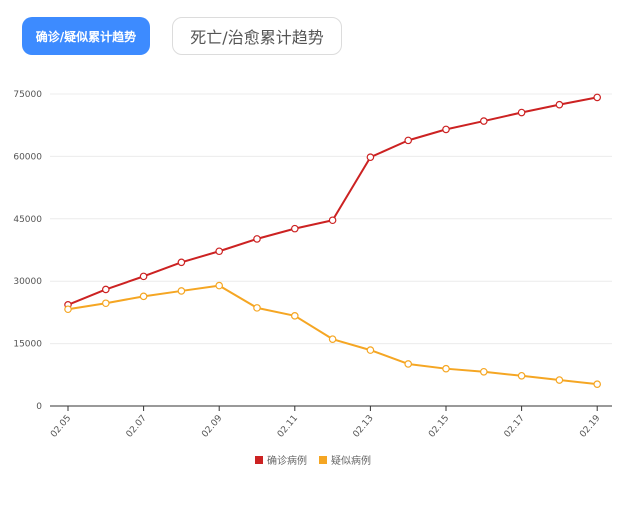  Describe the element at coordinates (27, 220) in the screenshot. I see `y-tick-label: 45000` at that location.